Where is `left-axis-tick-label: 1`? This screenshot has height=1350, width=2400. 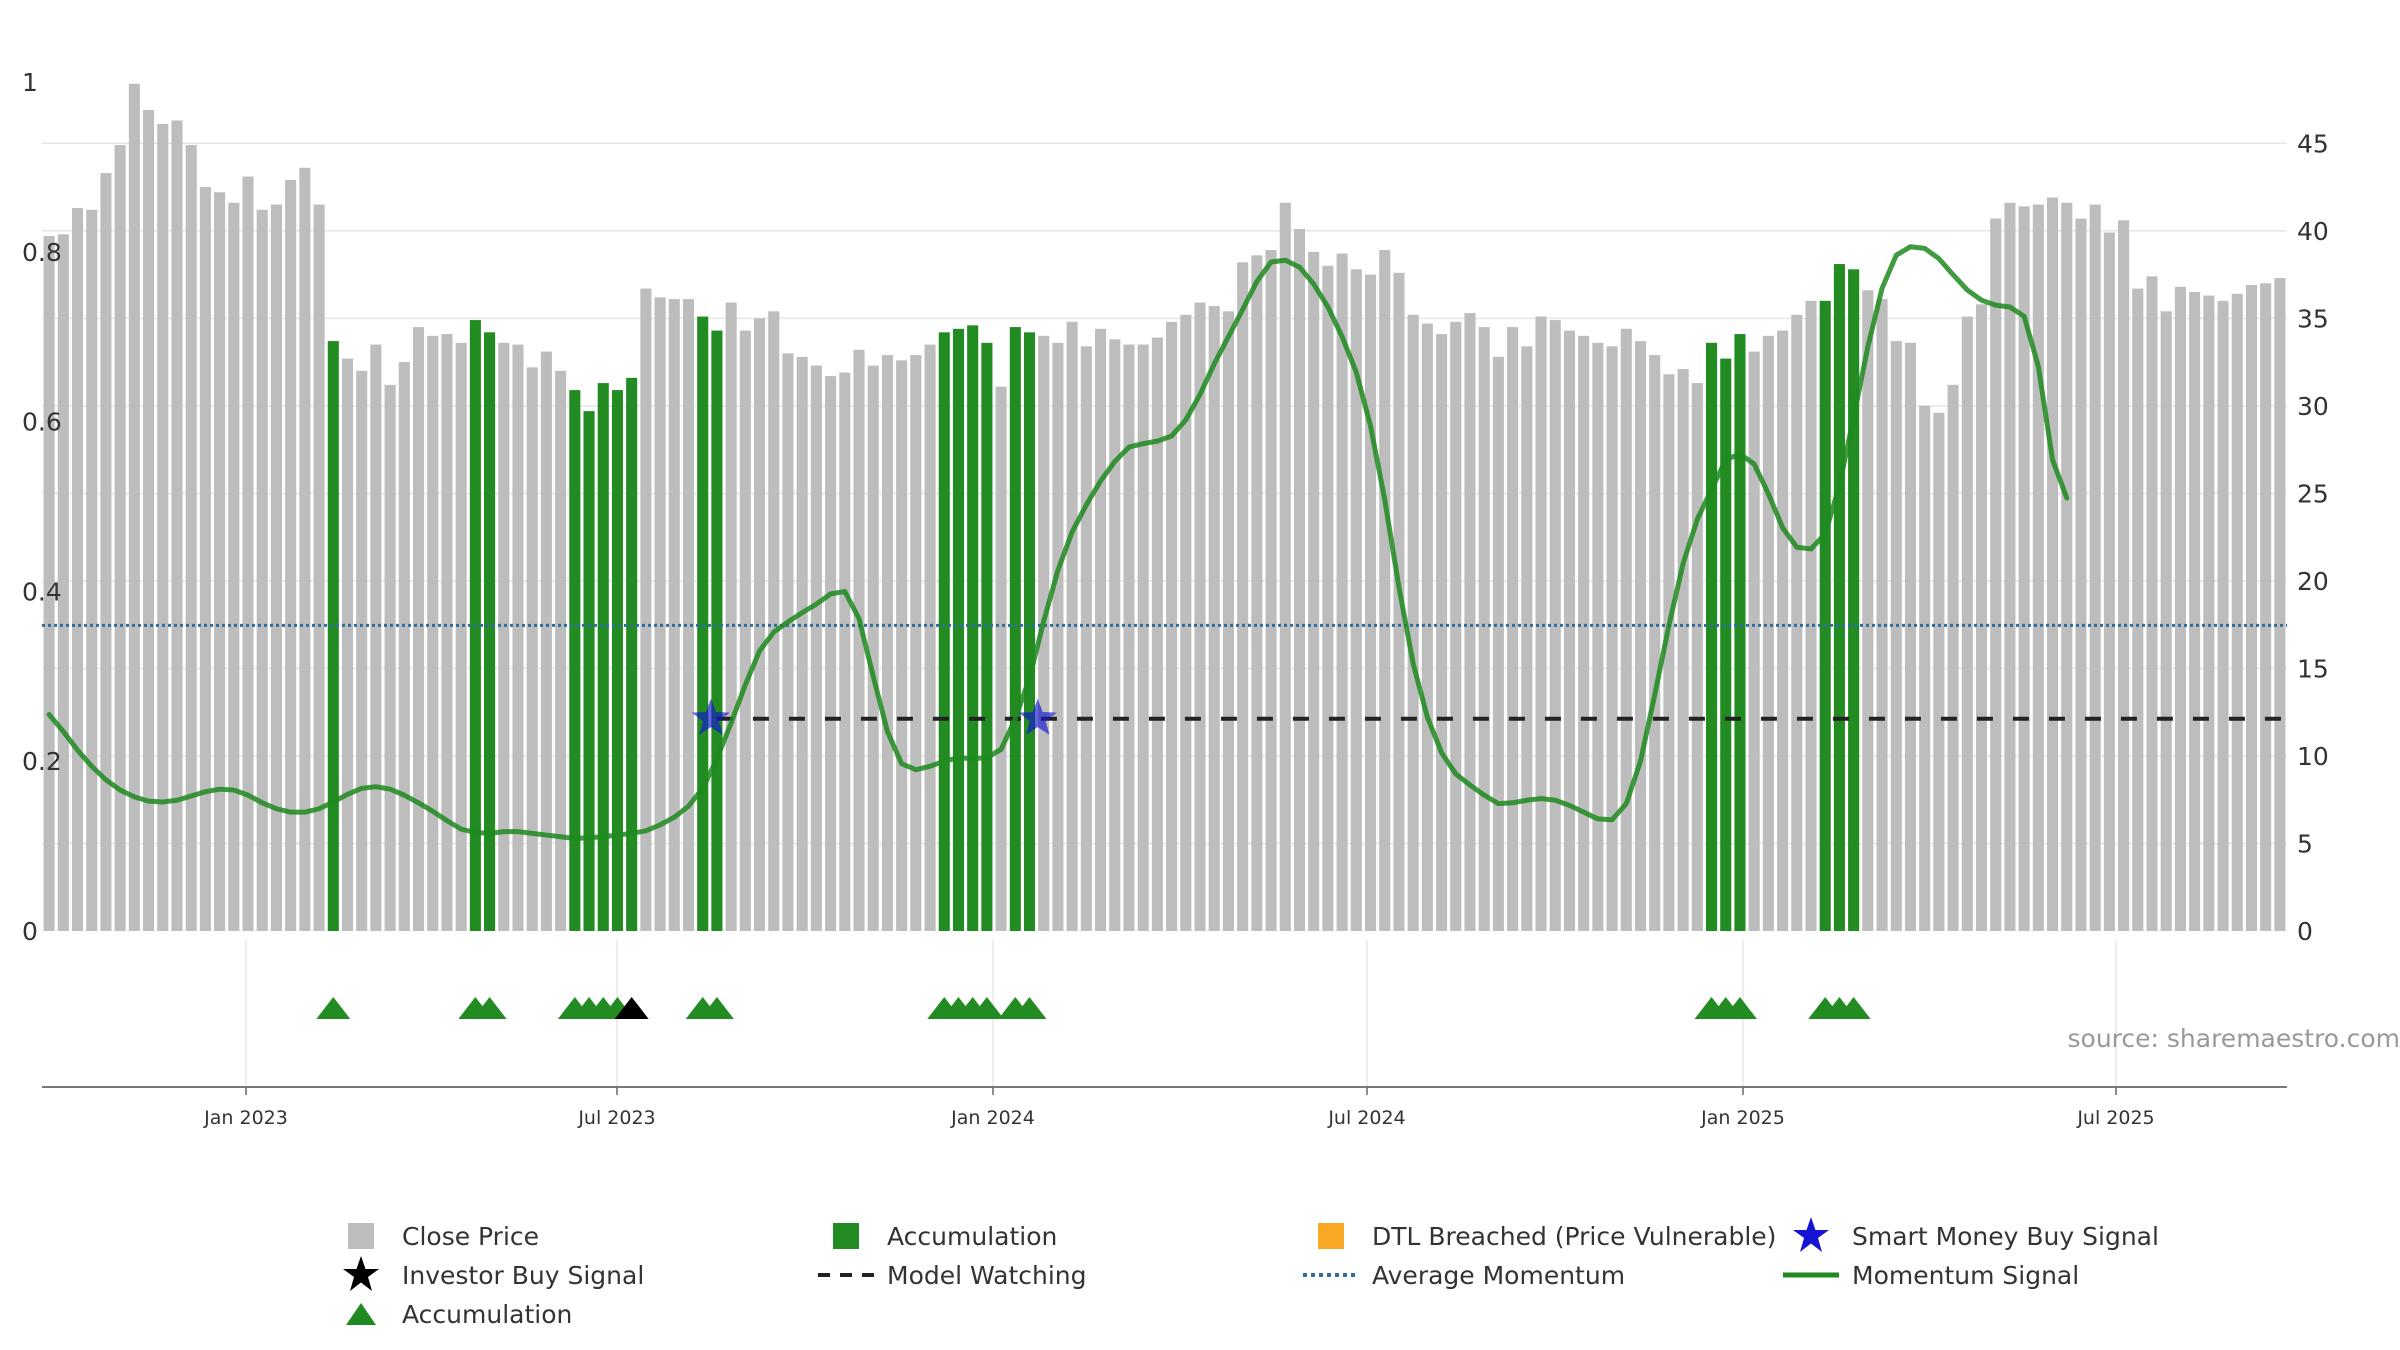 left-axis-tick-label: 1 is located at coordinates (30, 82).